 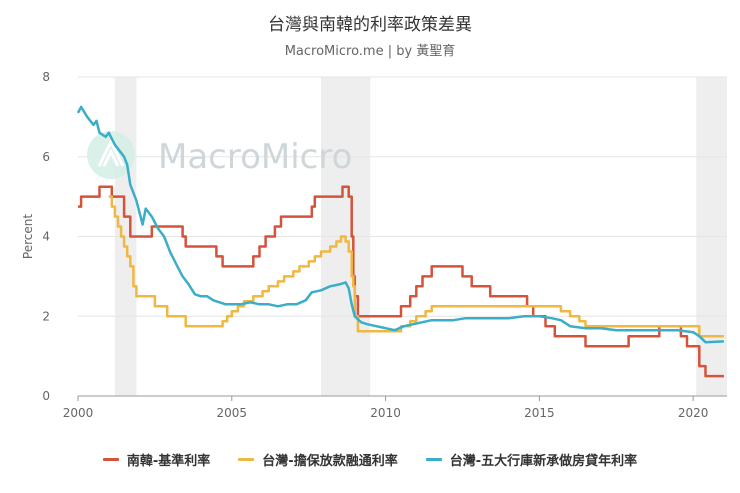 What do you see at coordinates (46, 157) in the screenshot?
I see `y-tick-label: 6` at bounding box center [46, 157].